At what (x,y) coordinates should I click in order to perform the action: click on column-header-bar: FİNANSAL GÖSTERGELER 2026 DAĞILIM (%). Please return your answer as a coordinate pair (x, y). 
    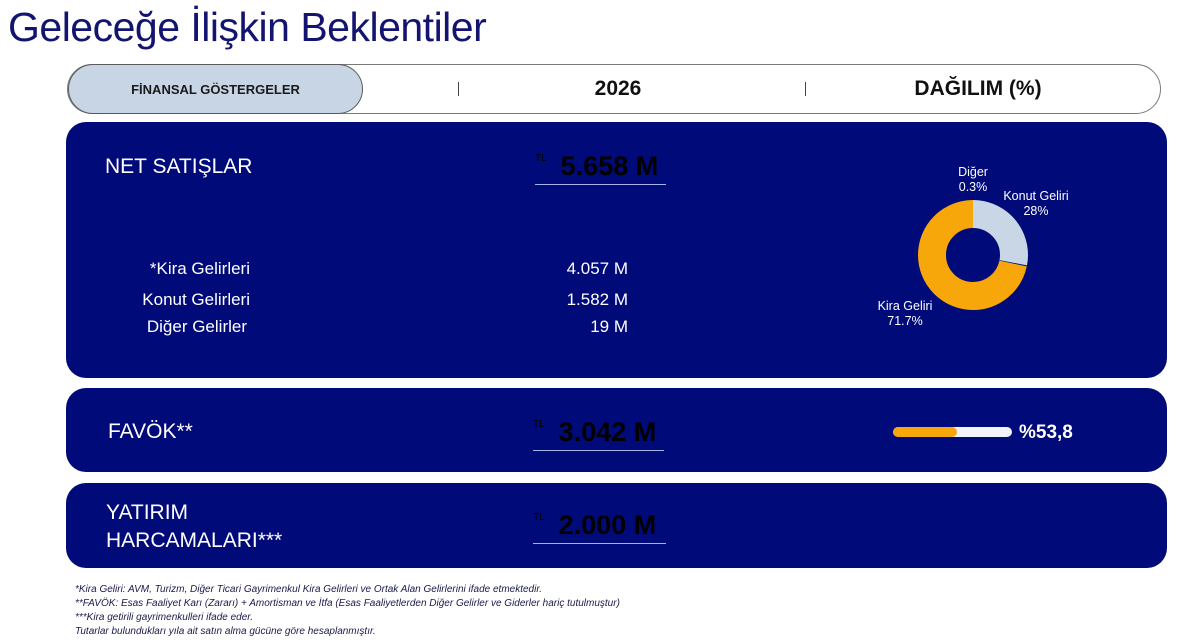
    Looking at the image, I should click on (614, 89).